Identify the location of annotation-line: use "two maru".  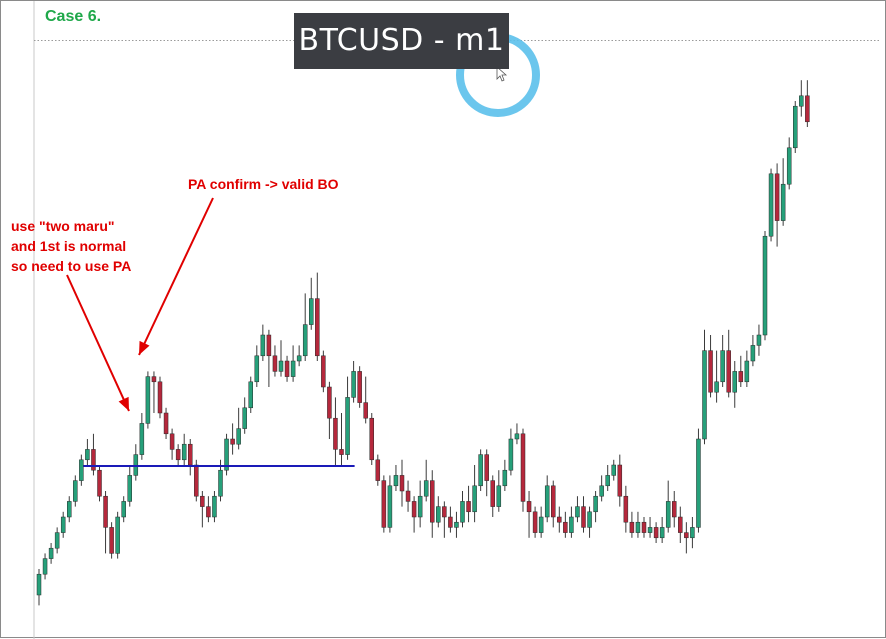
(63, 226).